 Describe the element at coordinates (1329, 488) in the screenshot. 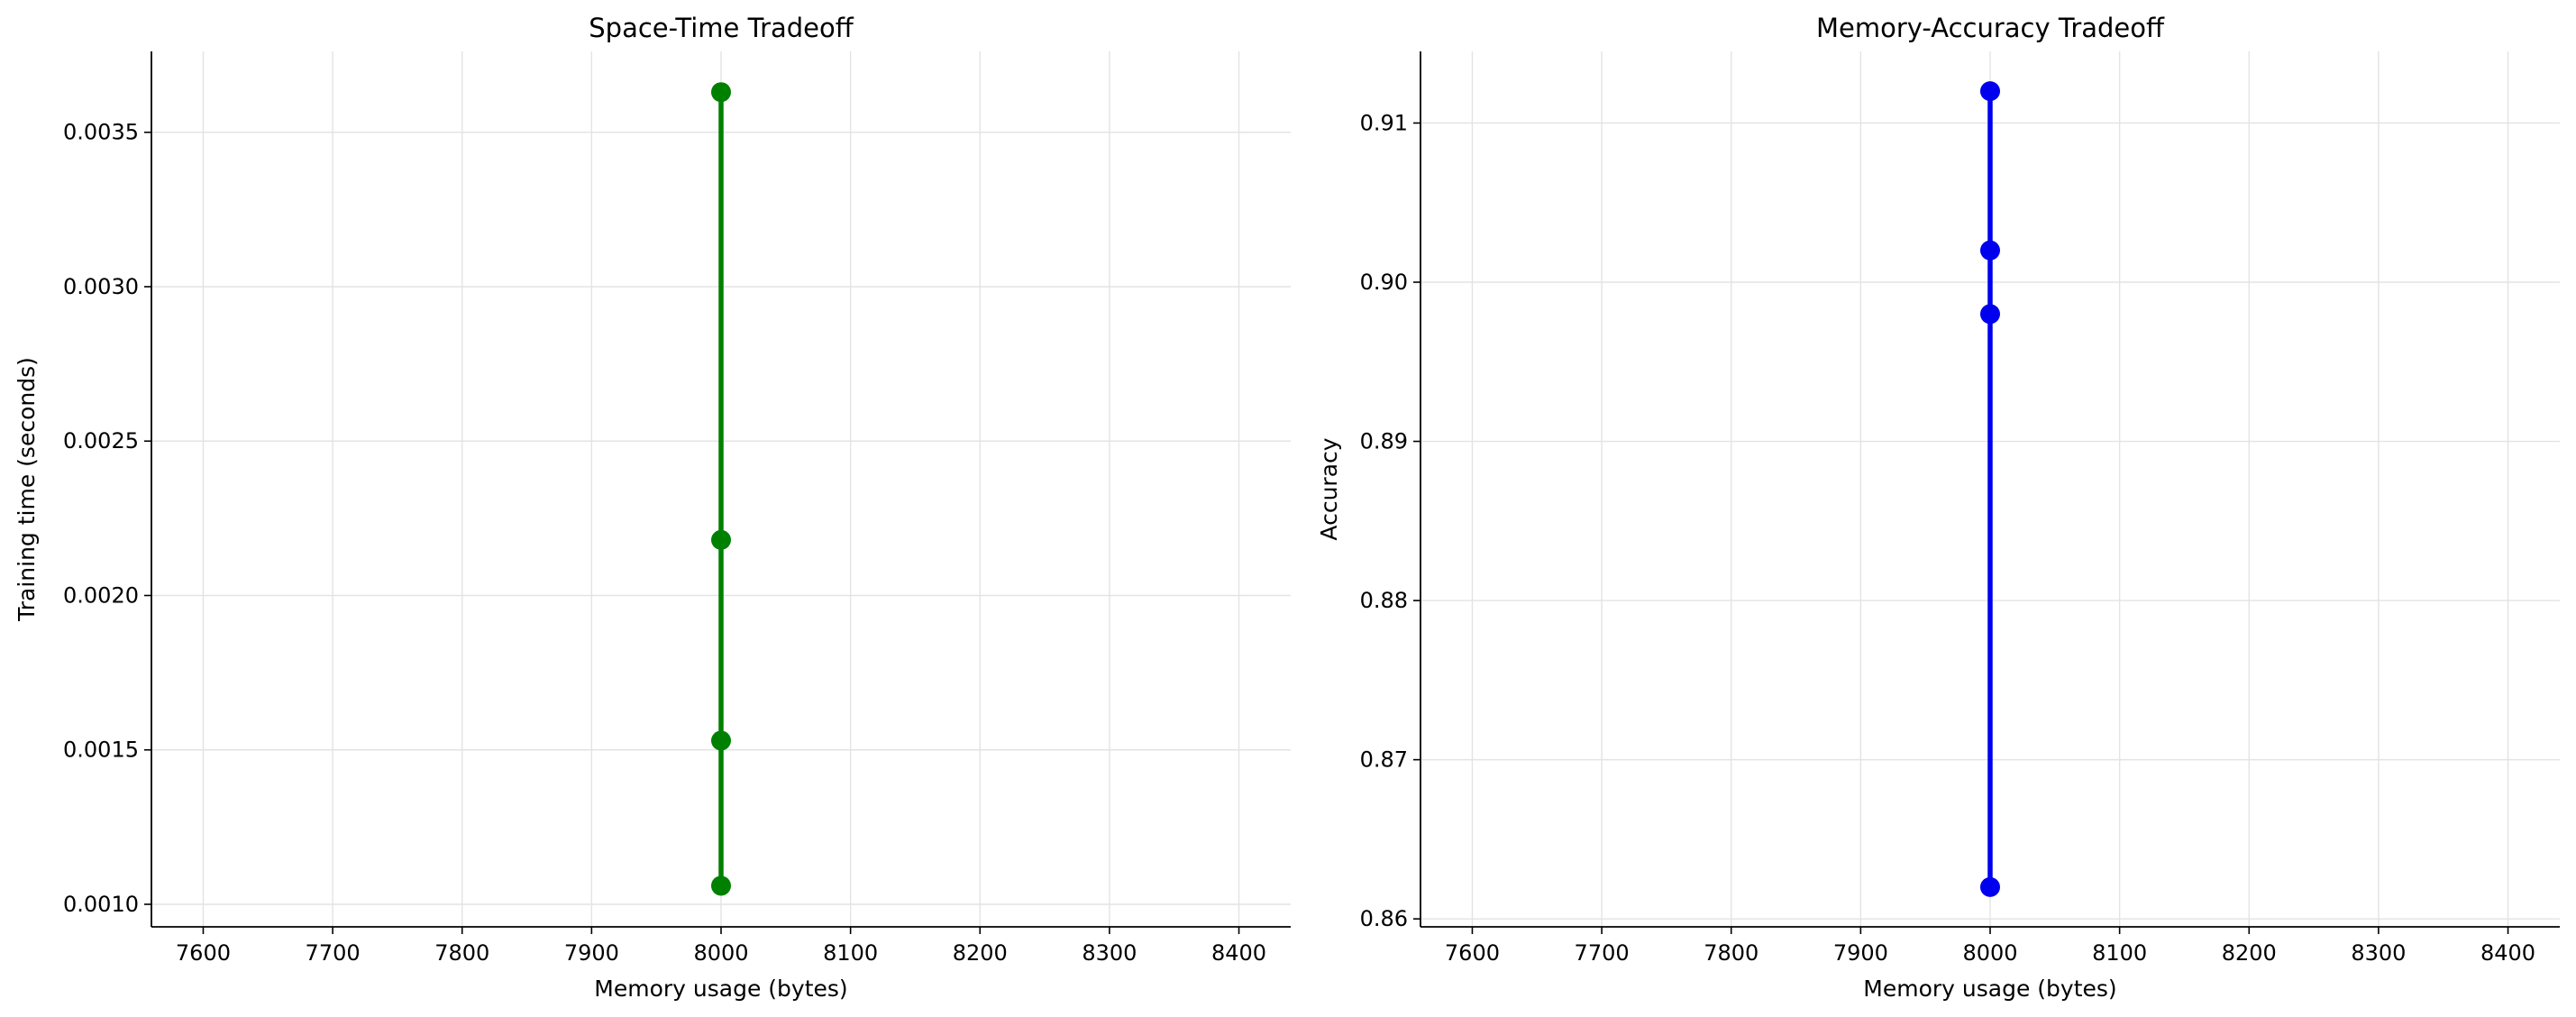

I see `y-axis-label: Accuracy` at that location.